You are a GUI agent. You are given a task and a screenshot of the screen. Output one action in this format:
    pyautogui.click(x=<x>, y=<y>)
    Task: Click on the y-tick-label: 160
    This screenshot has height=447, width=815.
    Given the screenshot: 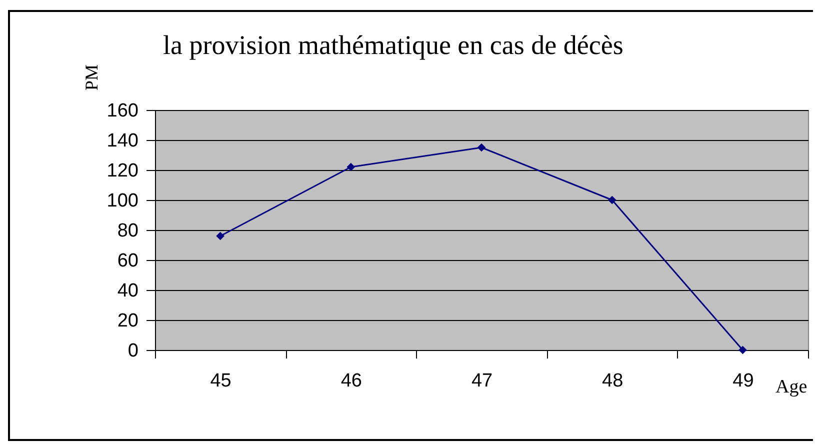 What is the action you would take?
    pyautogui.click(x=122, y=111)
    